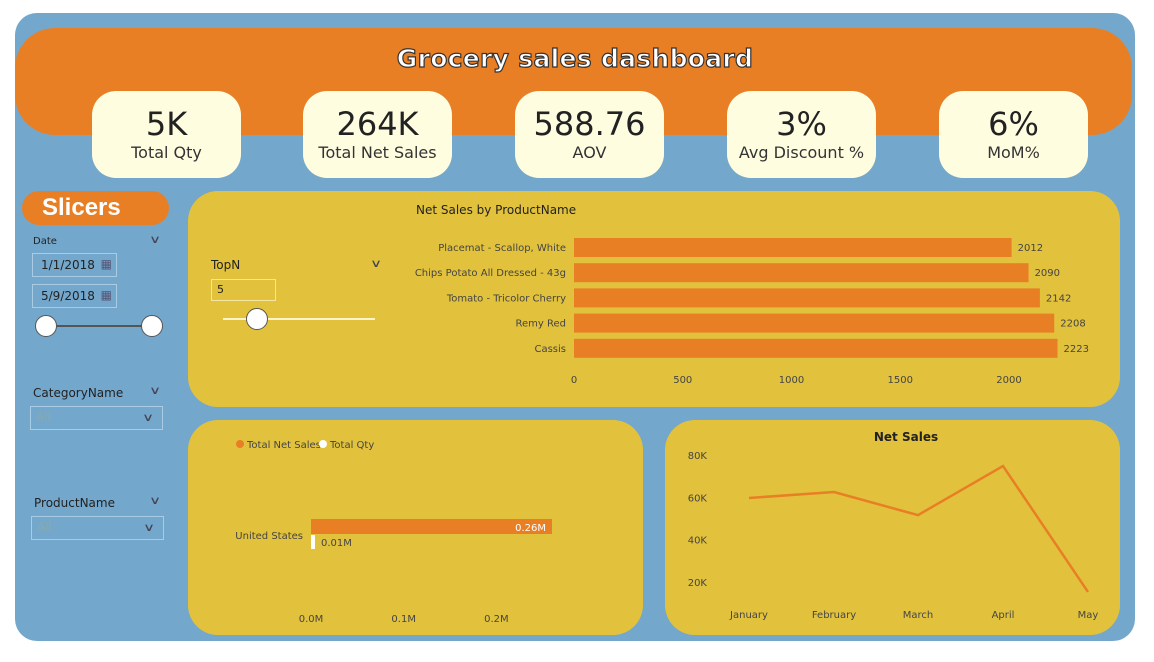  What do you see at coordinates (496, 619) in the screenshot?
I see `x-tick-label: 0.2M` at bounding box center [496, 619].